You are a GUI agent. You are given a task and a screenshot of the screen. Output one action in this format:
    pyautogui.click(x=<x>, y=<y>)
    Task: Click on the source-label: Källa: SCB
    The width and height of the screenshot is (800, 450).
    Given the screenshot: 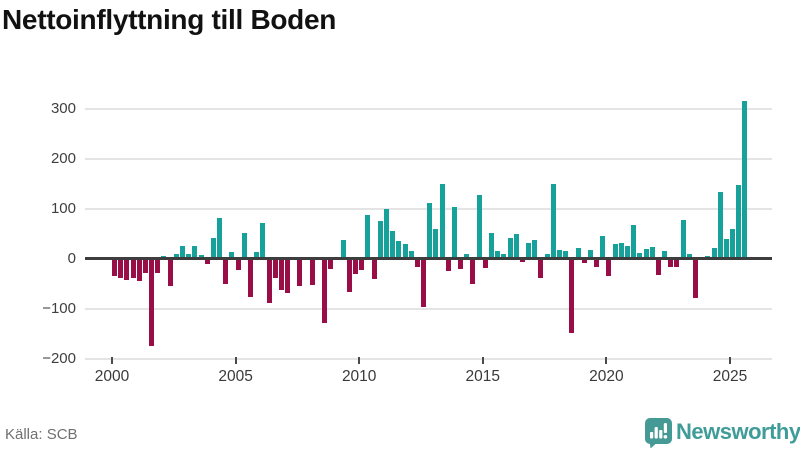 What is the action you would take?
    pyautogui.click(x=41, y=434)
    